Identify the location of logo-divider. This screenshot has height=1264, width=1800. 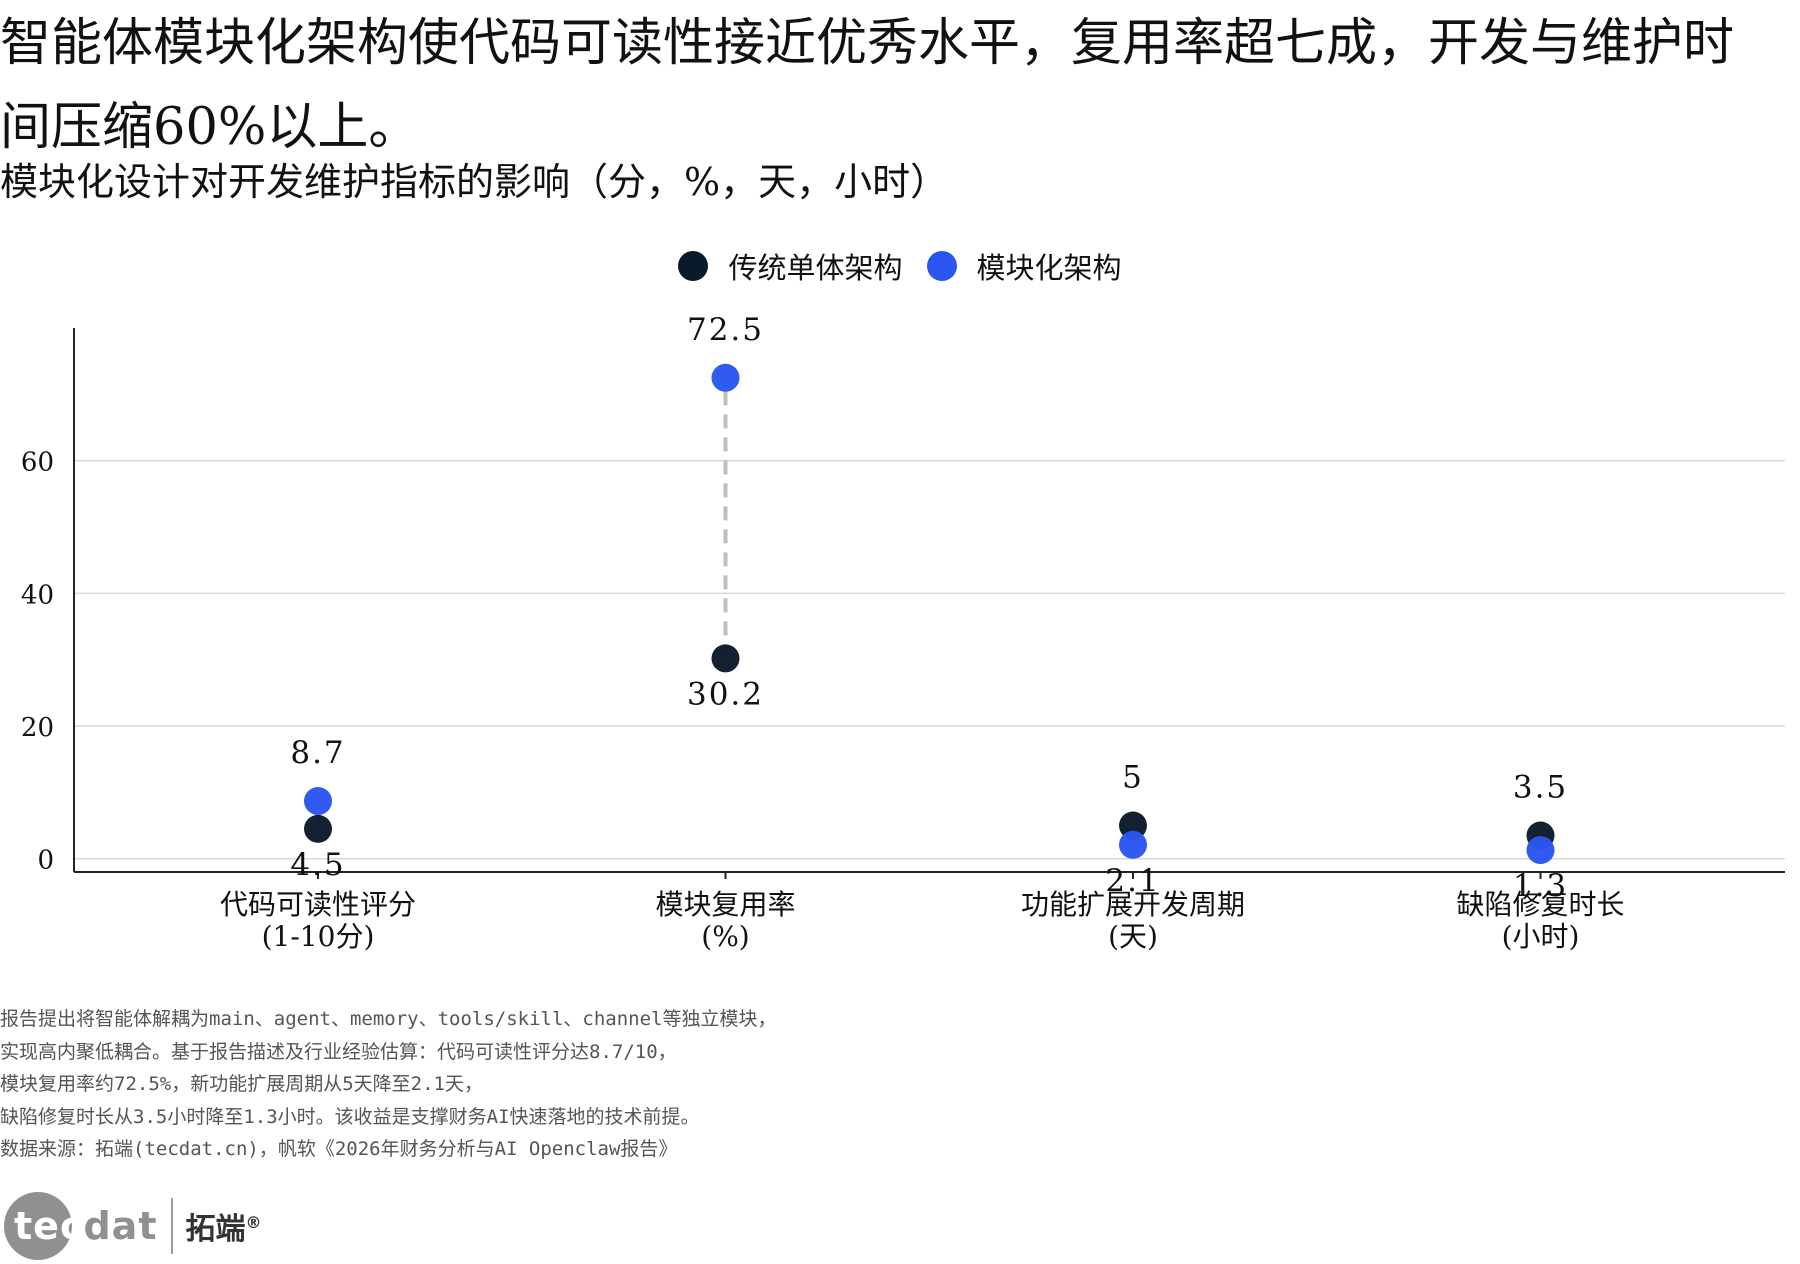
(172, 1226).